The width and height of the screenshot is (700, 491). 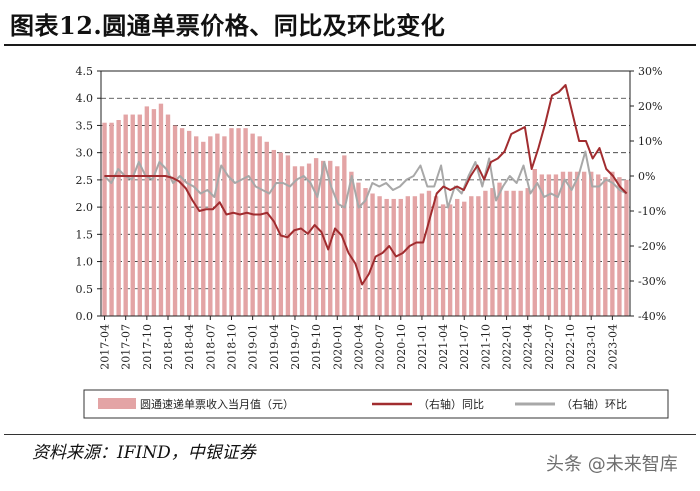 I want to click on left-tick-label: 2.0, so click(x=85, y=207).